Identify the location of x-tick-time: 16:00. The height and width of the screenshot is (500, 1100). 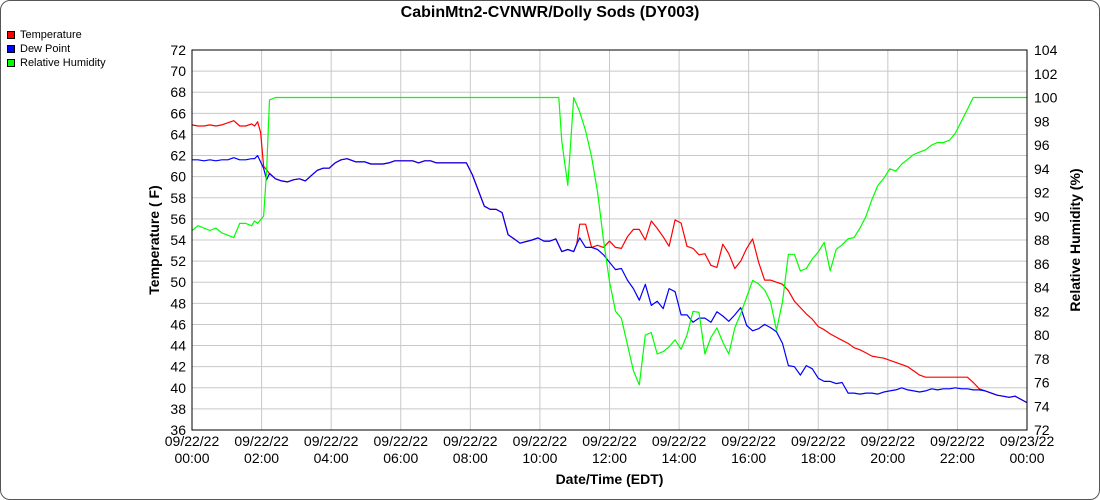
(748, 458).